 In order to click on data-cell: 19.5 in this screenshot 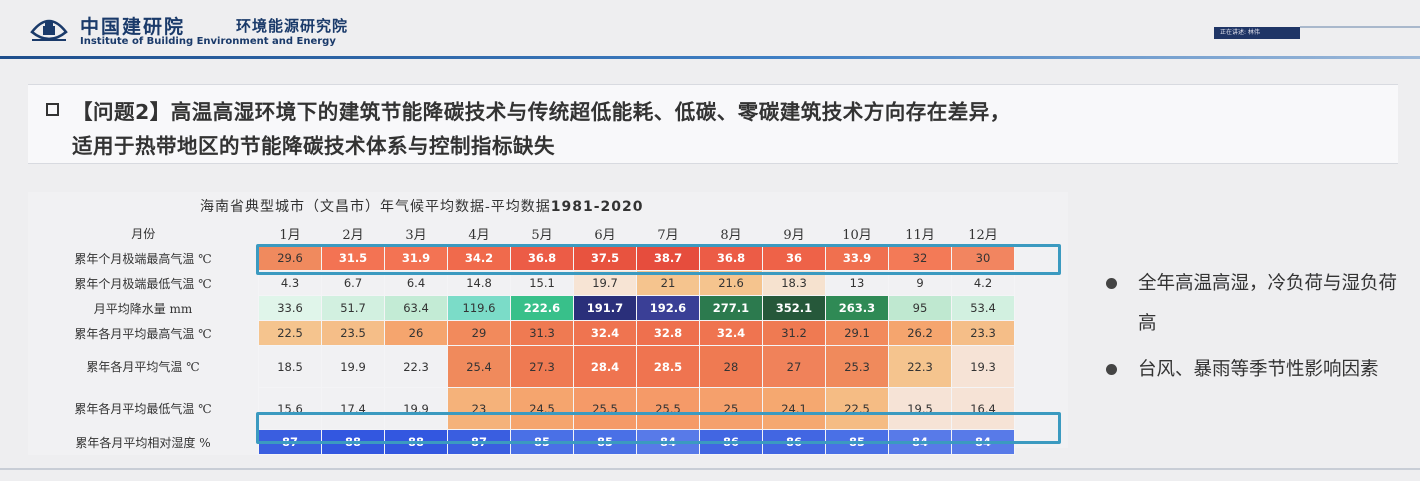, I will do `click(920, 408)`.